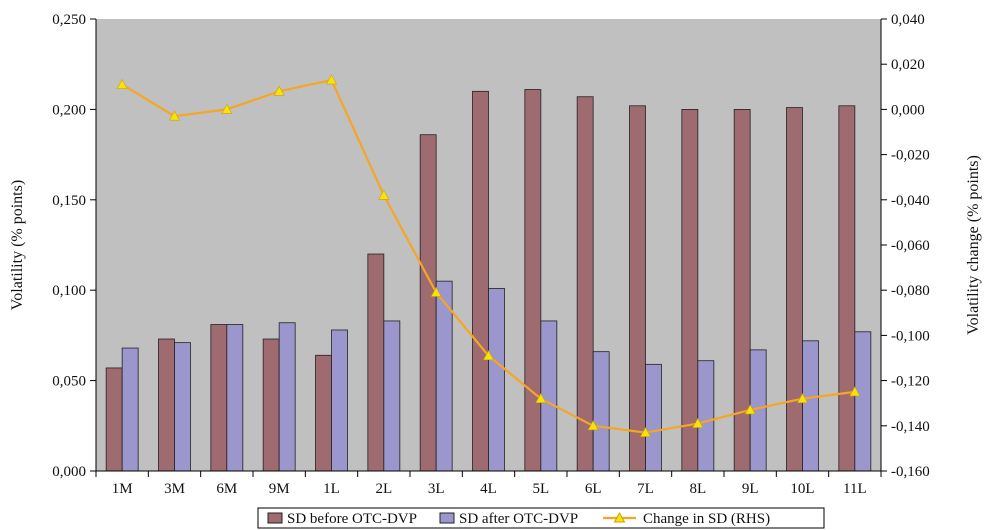 This screenshot has height=530, width=991. I want to click on point-change-9L, so click(750, 409).